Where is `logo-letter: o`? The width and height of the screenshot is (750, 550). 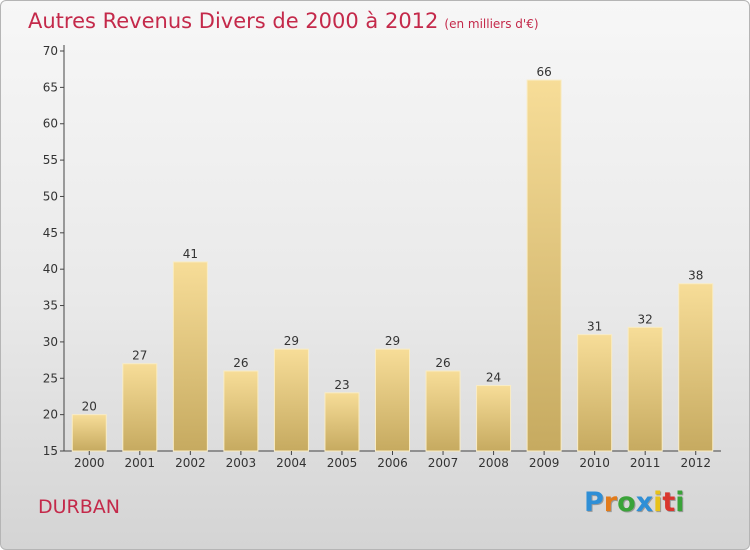
logo-letter: o is located at coordinates (626, 502).